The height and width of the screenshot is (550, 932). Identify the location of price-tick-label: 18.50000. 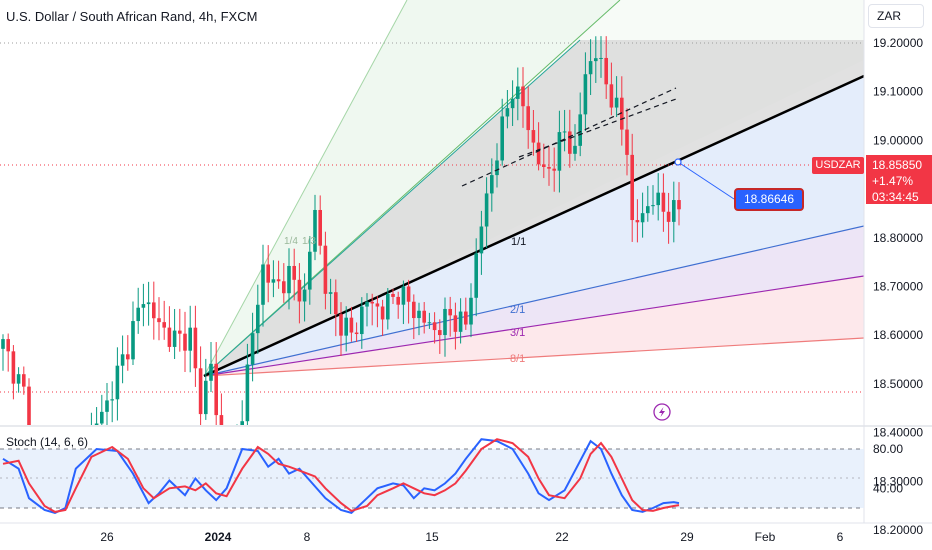
(898, 384).